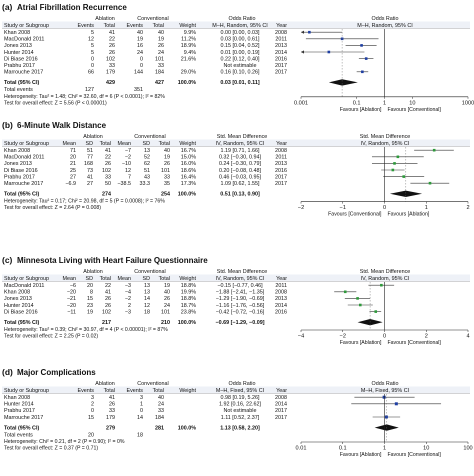 The height and width of the screenshot is (476, 474). I want to click on column-header: Mean, so click(70, 279).